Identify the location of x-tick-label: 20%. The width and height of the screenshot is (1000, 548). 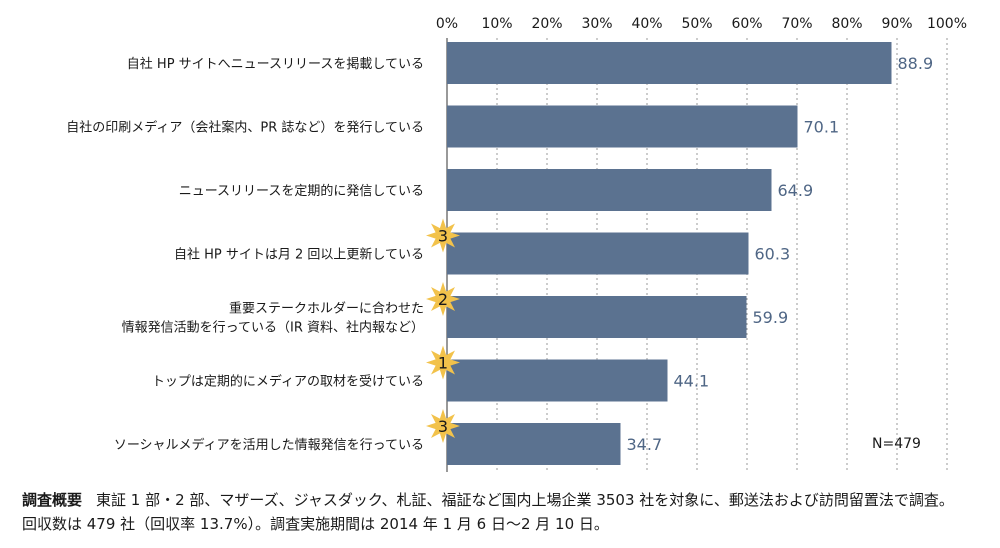
(546, 24).